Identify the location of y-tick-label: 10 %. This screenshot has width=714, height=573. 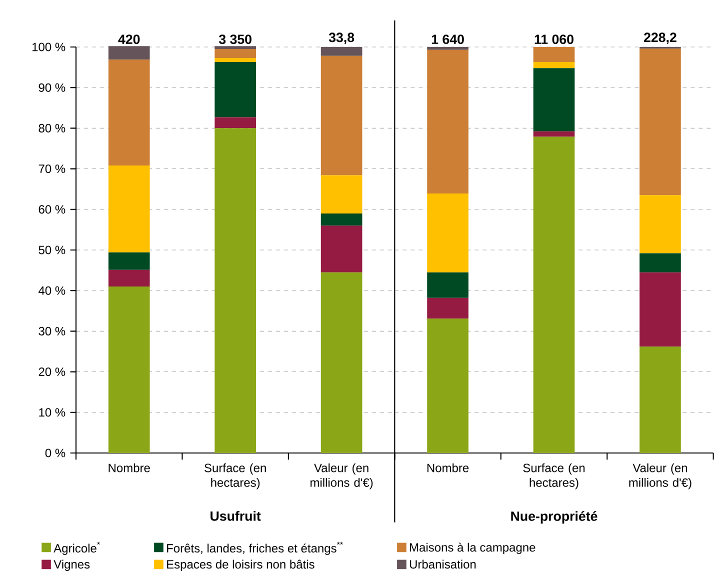
(52, 412).